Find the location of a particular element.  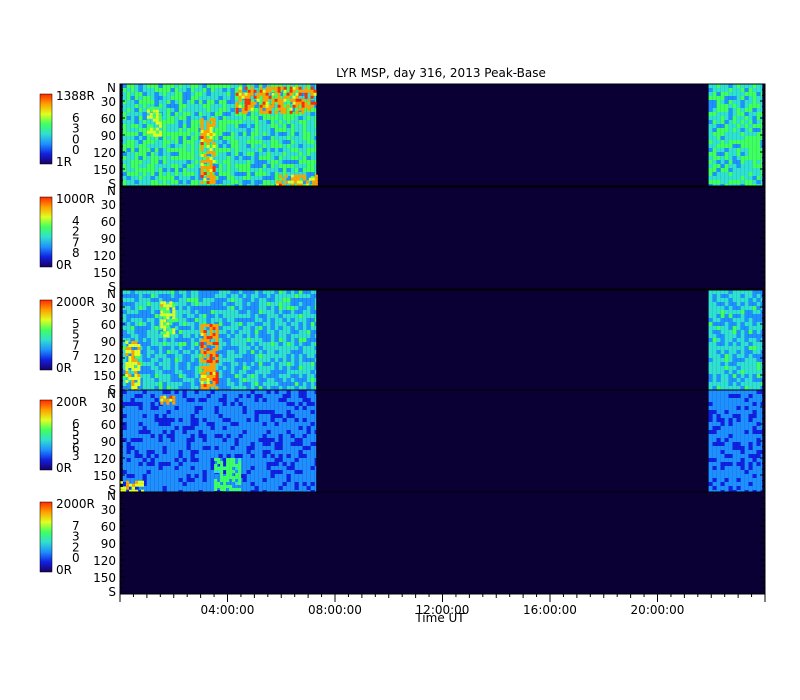

colorbar-min-label: 0R is located at coordinates (64, 265).